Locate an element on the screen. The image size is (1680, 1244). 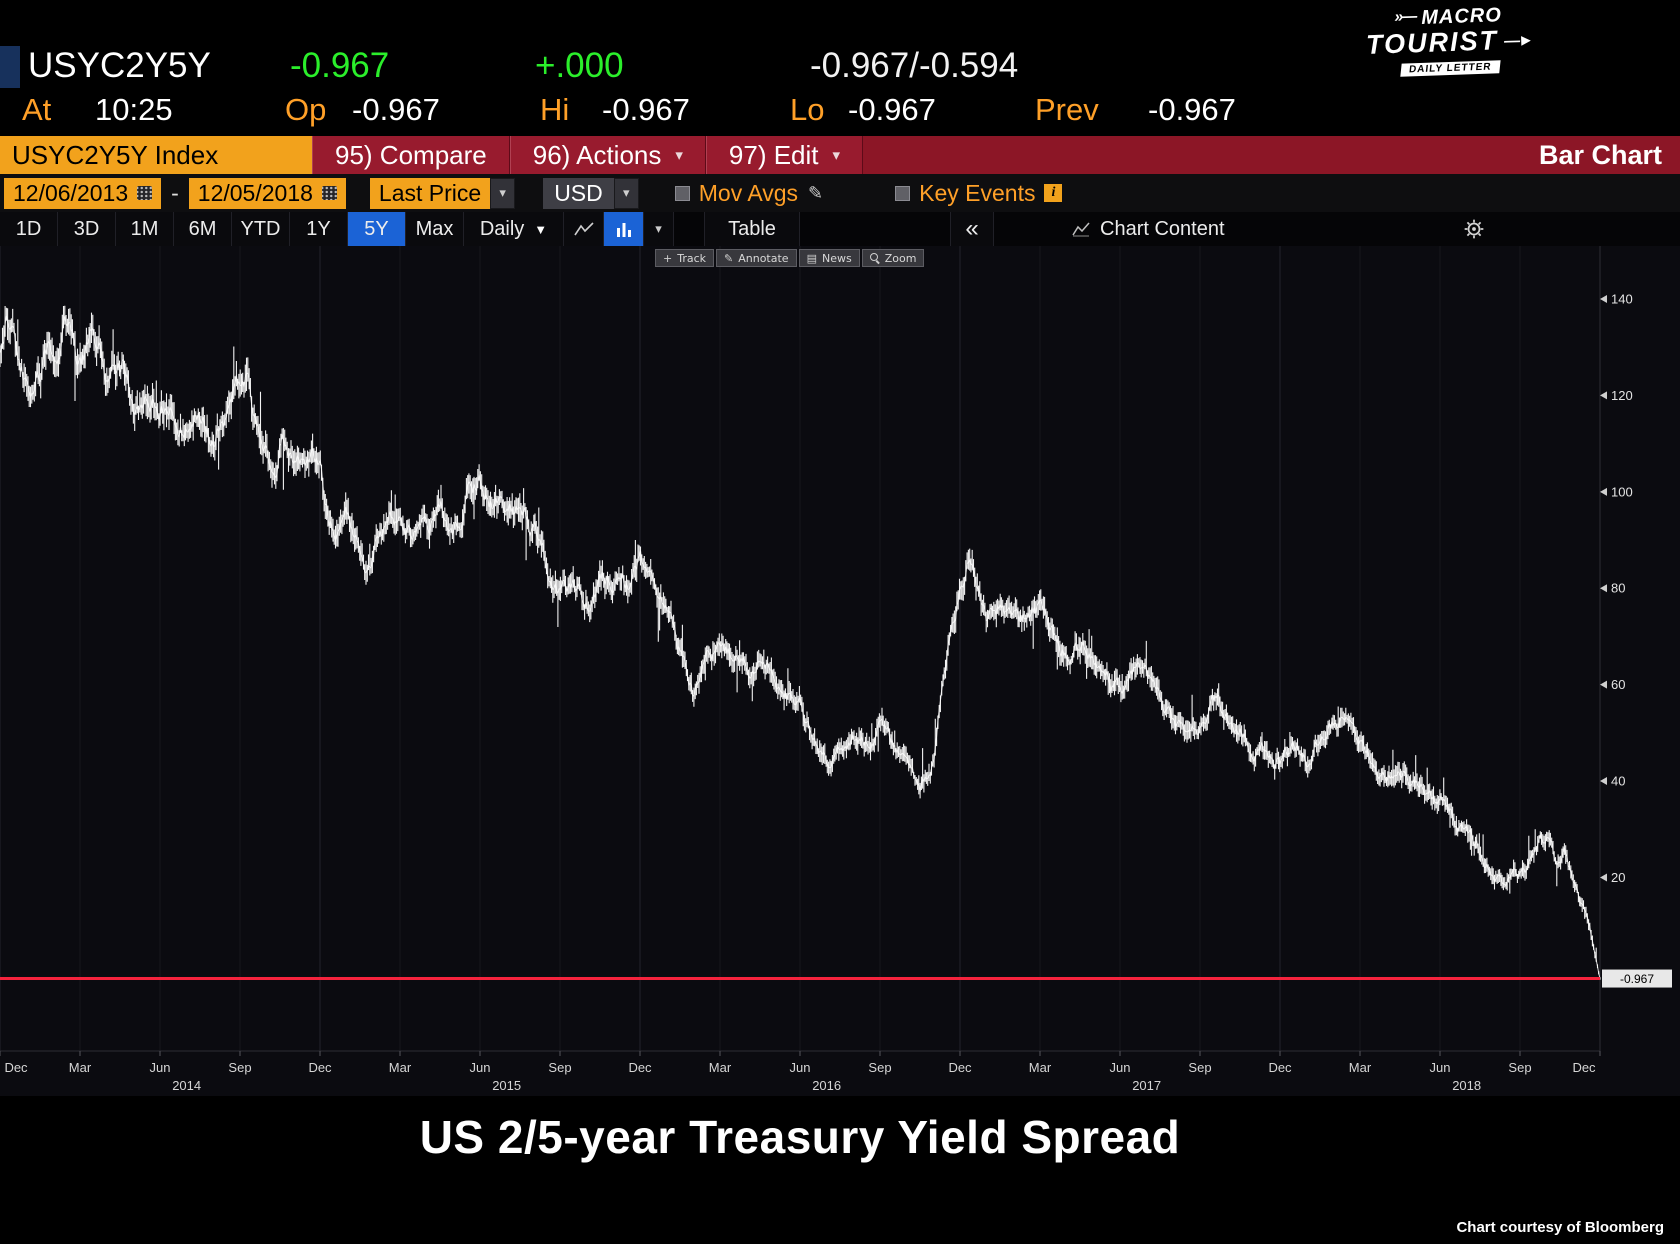
key-events-label: Key Events is located at coordinates (977, 192).